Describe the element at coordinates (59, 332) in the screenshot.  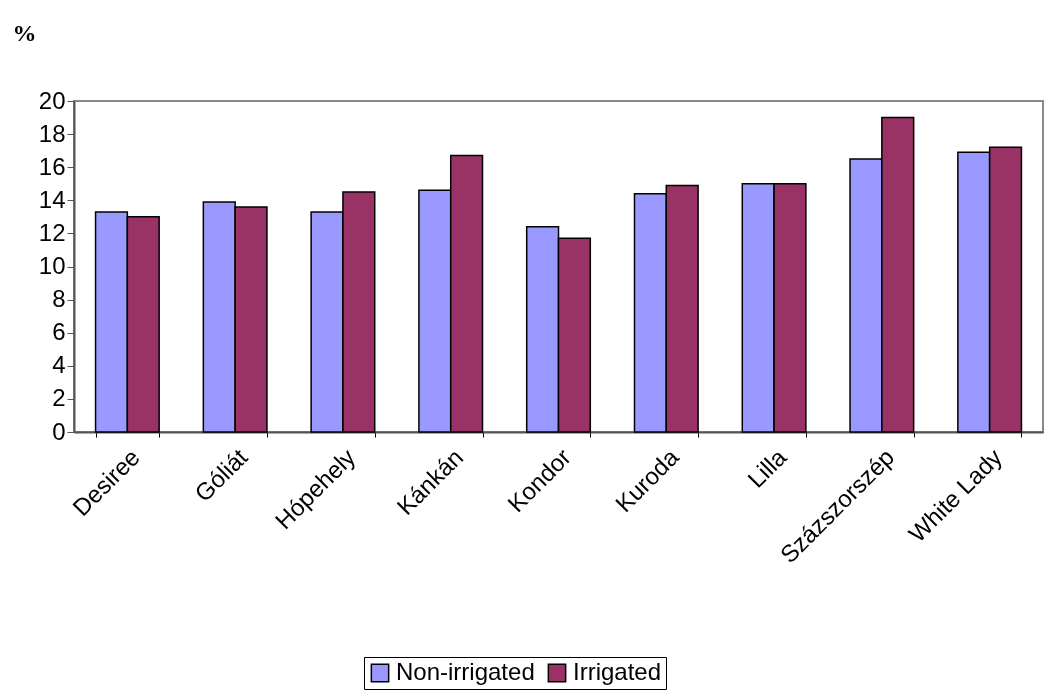
I see `y-tick-label: 6` at that location.